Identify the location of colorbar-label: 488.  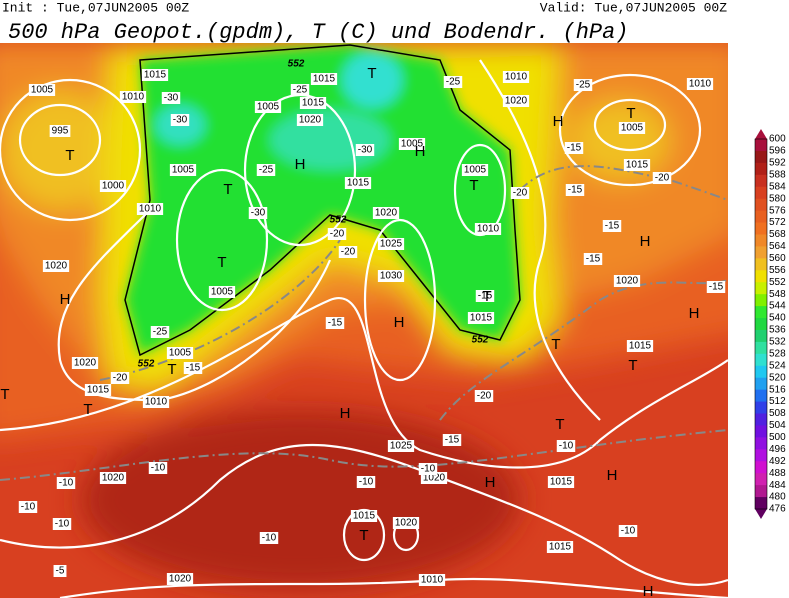
(777, 473).